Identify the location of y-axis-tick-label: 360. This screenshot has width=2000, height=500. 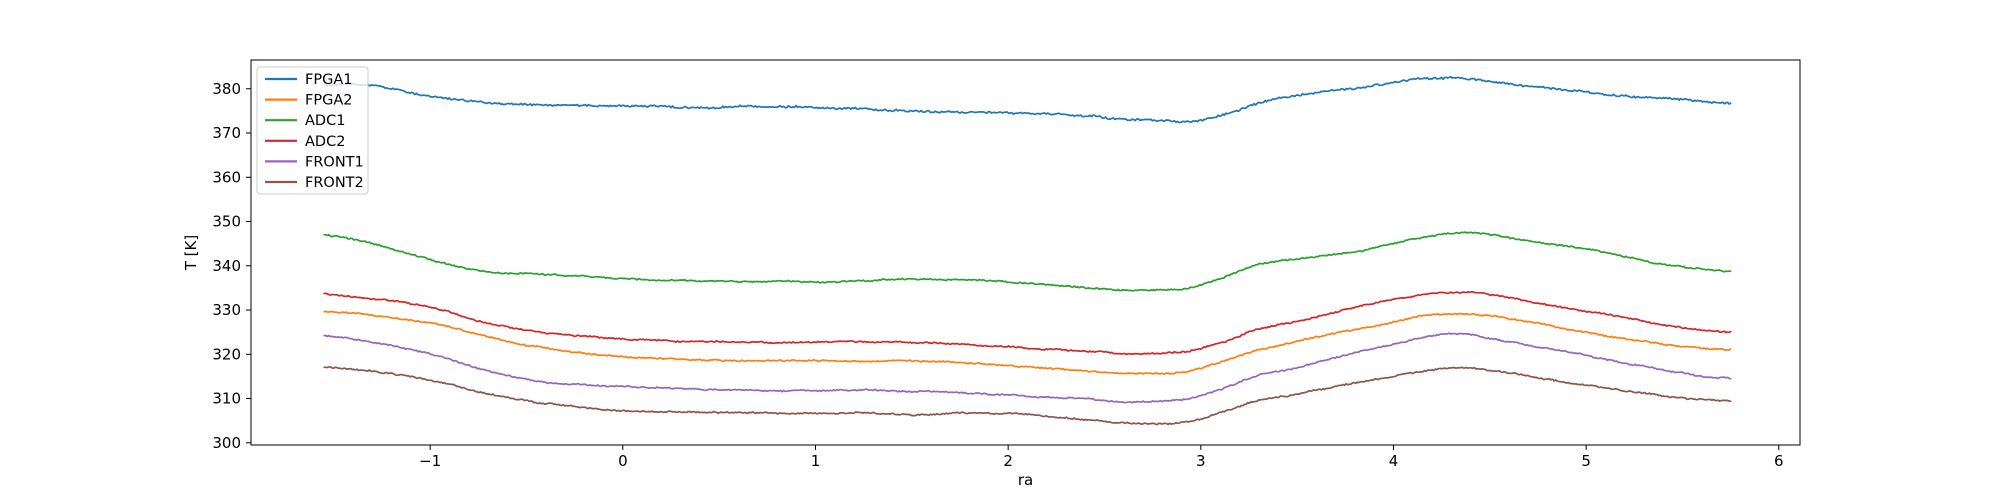
(226, 177).